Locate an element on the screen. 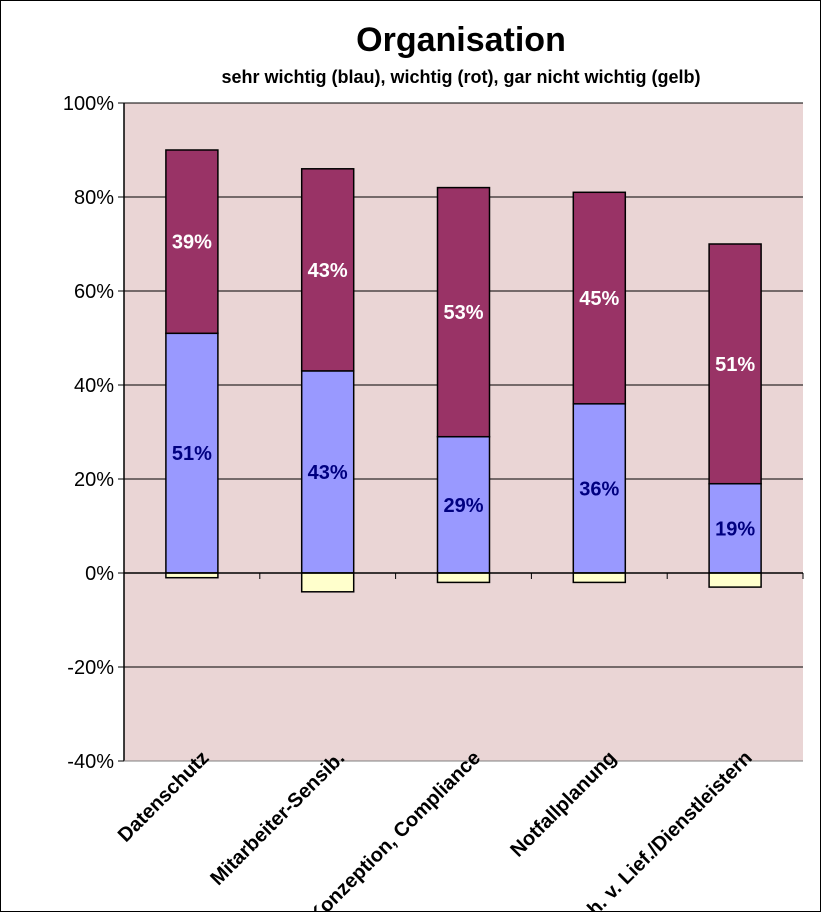 The height and width of the screenshot is (912, 821). x-tick-label: Notfallplanung is located at coordinates (563, 804).